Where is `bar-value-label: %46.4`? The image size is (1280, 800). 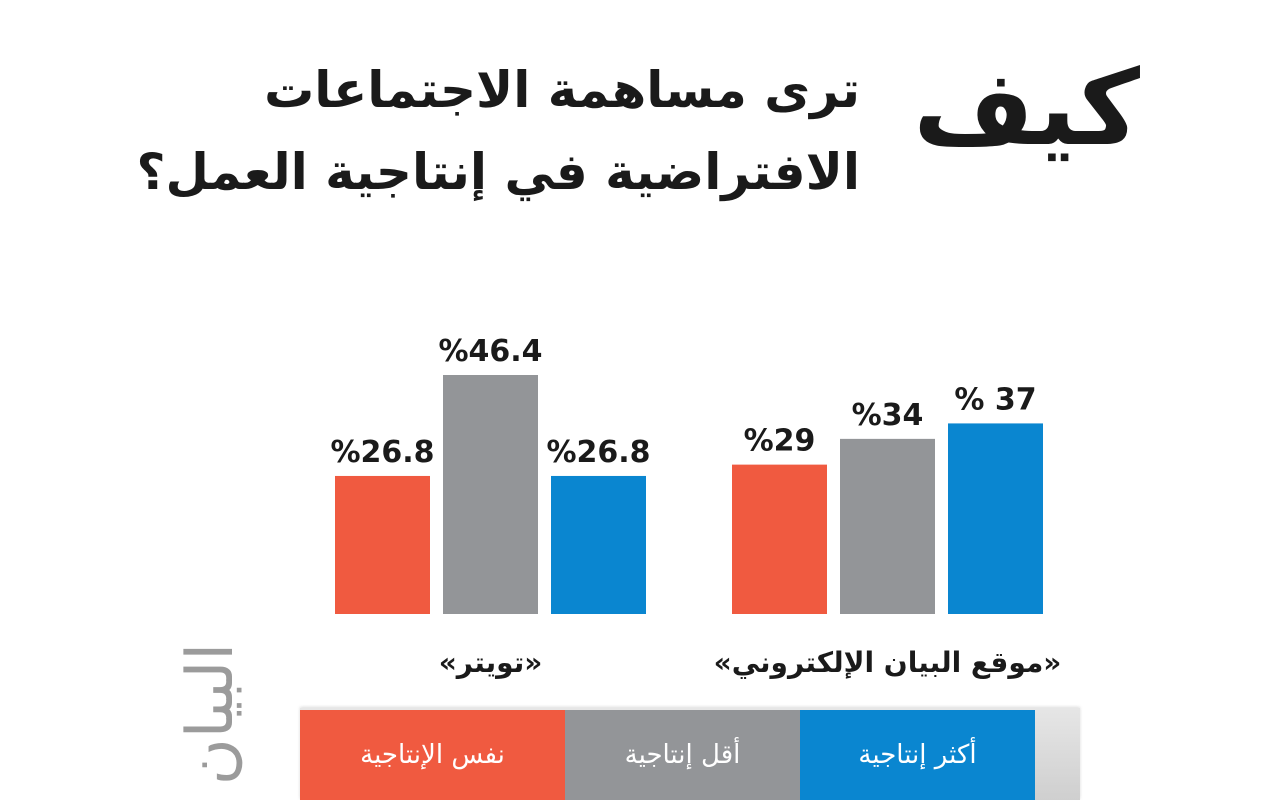
bar-value-label: %46.4 is located at coordinates (490, 351).